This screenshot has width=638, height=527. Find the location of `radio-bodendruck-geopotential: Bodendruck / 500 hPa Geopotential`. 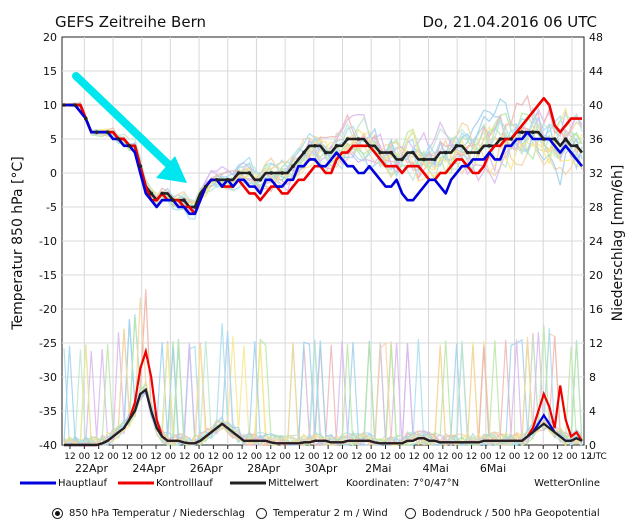

radio-bodendruck-geopotential: Bodendruck / 500 hPa Geopotential is located at coordinates (502, 513).